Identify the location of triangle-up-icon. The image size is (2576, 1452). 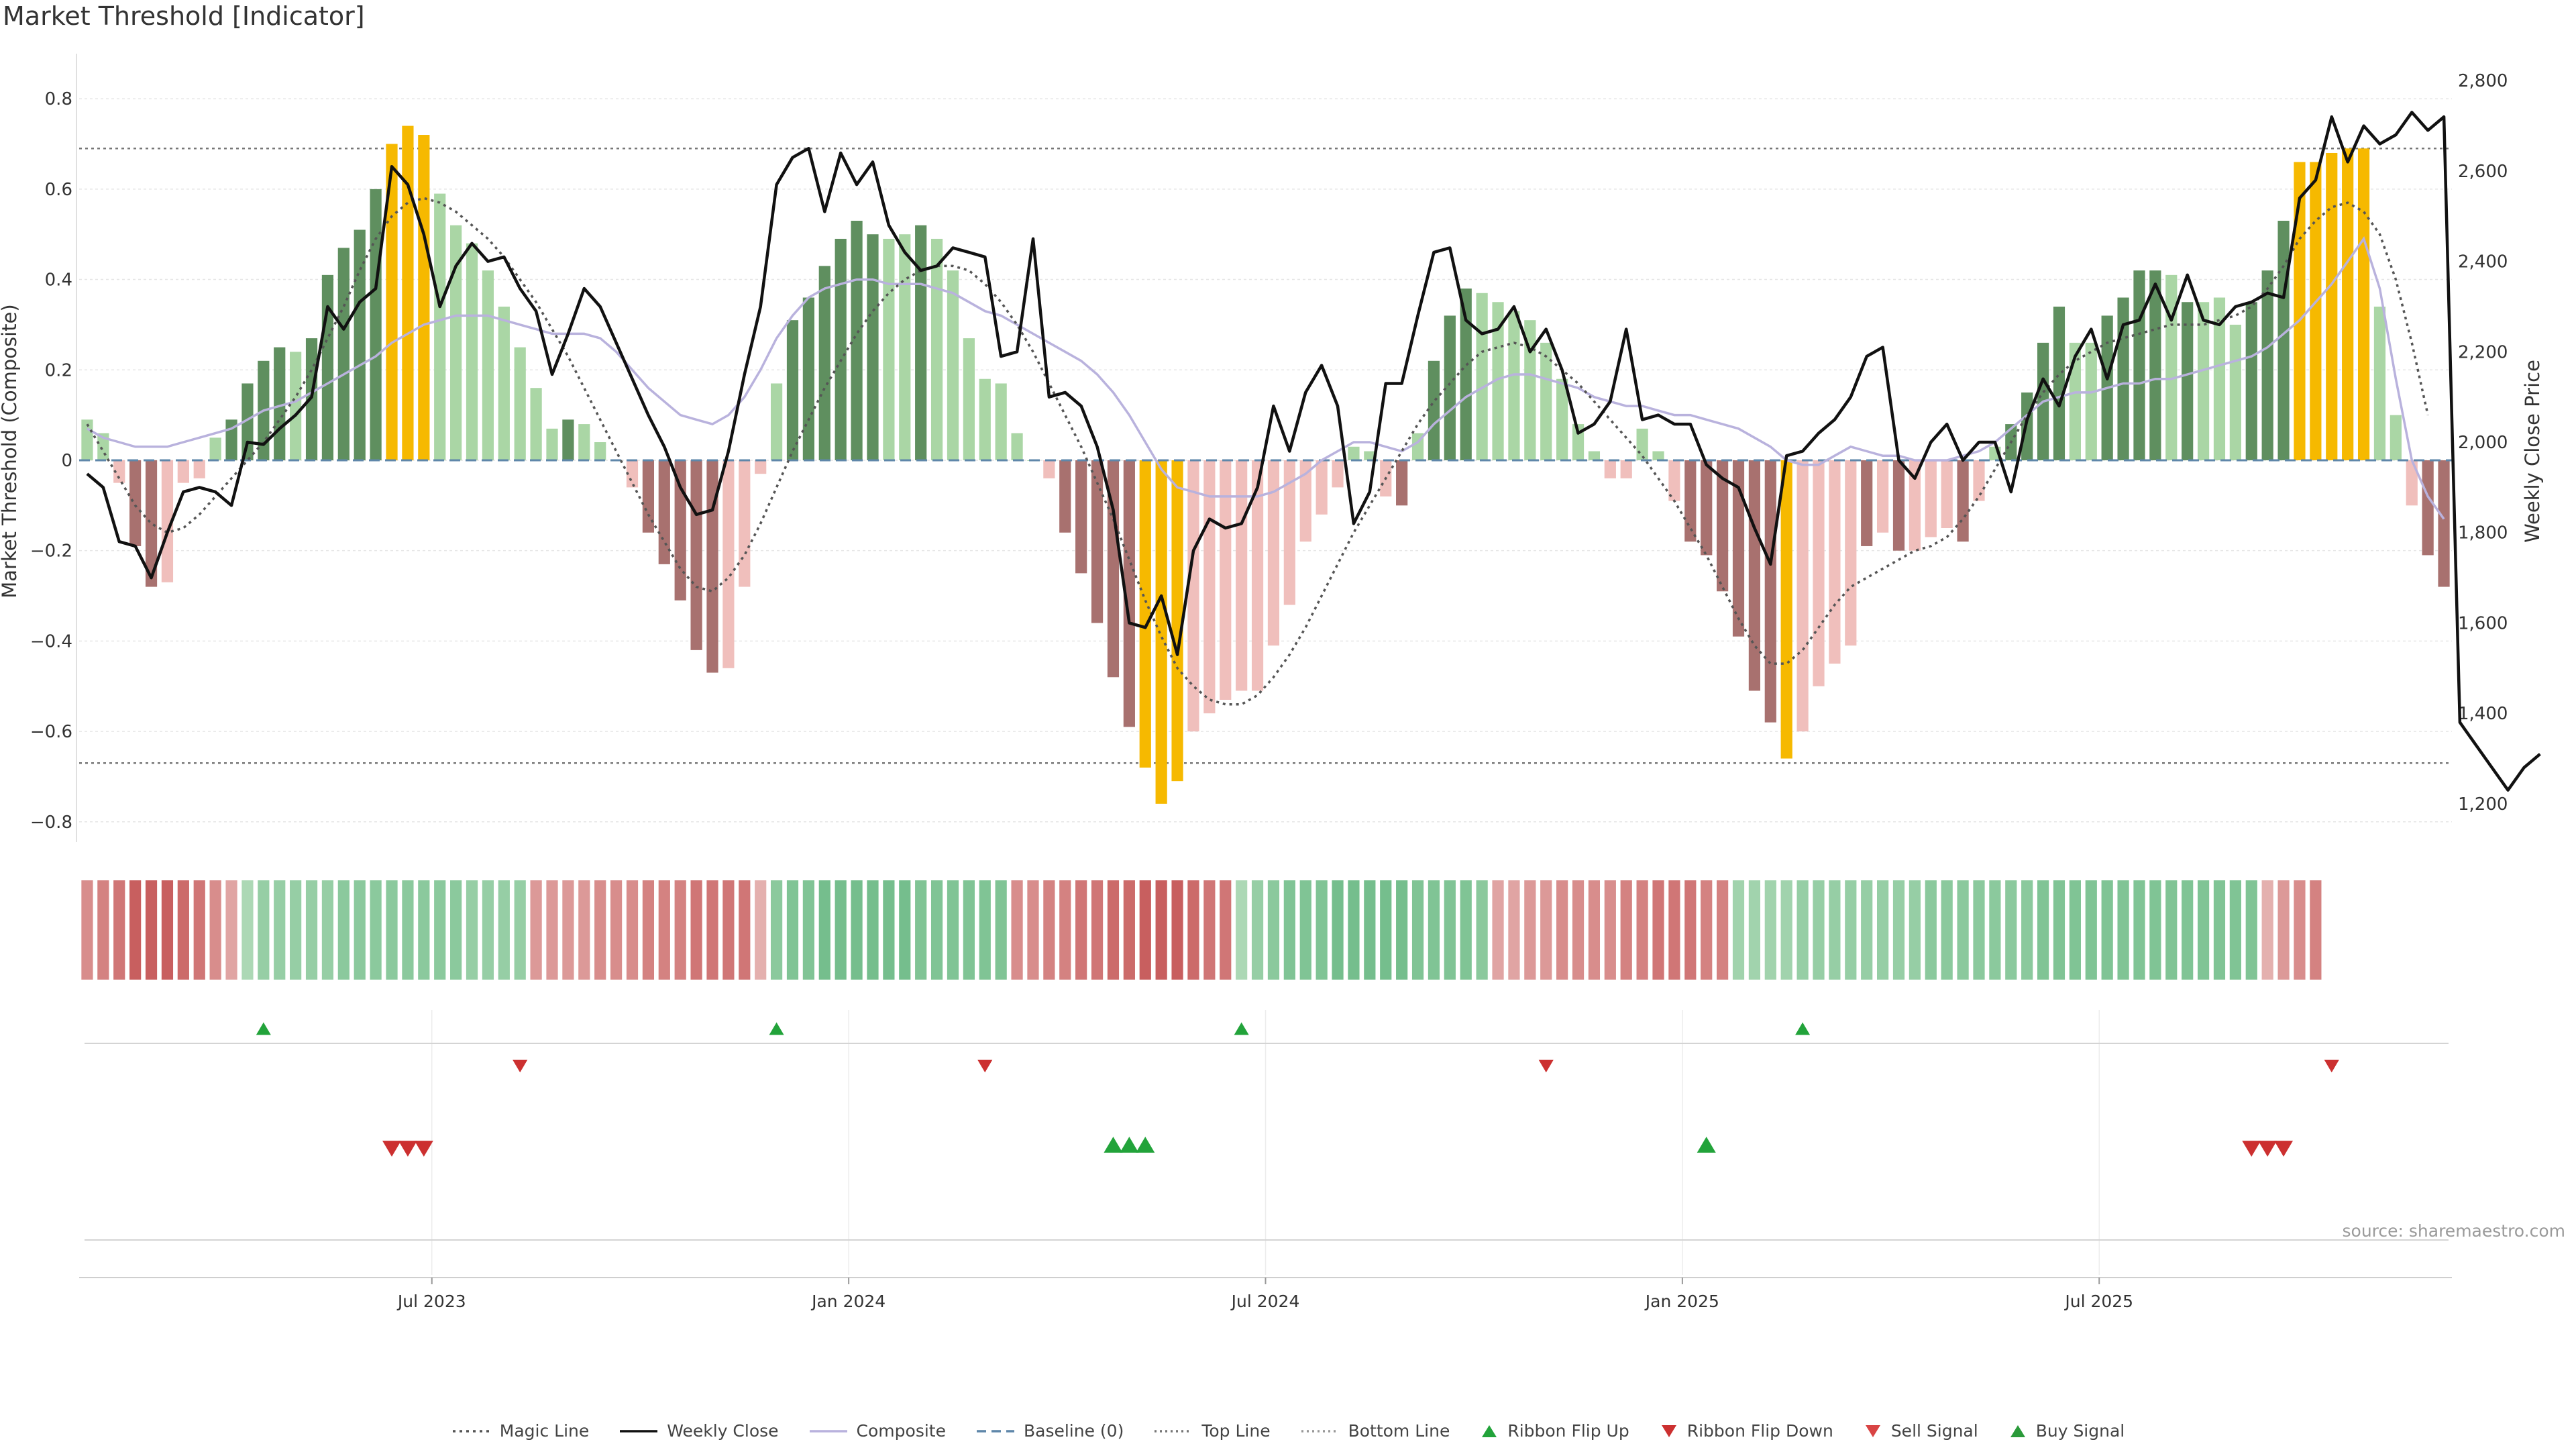
(2017, 1431).